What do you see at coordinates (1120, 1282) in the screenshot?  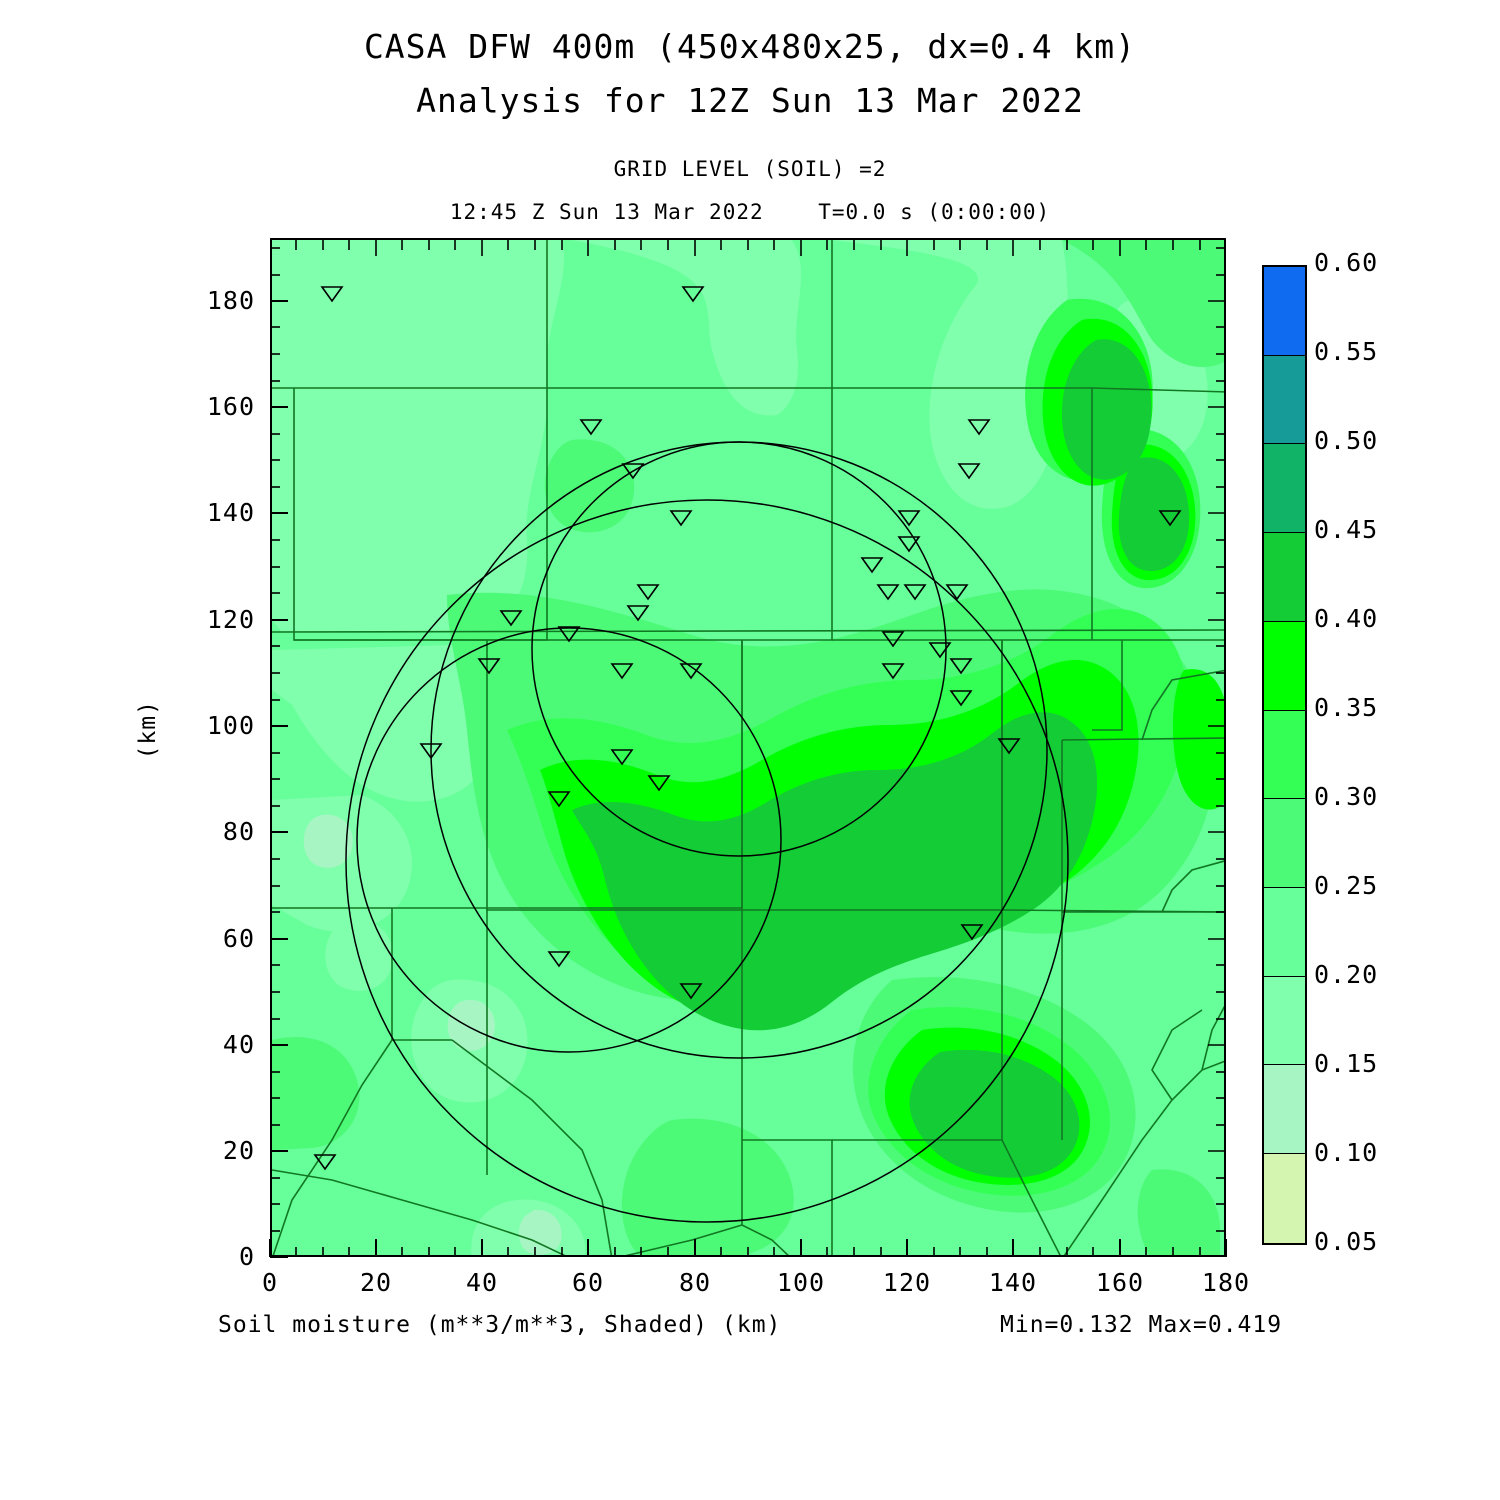 I see `x-tick-160: 160` at bounding box center [1120, 1282].